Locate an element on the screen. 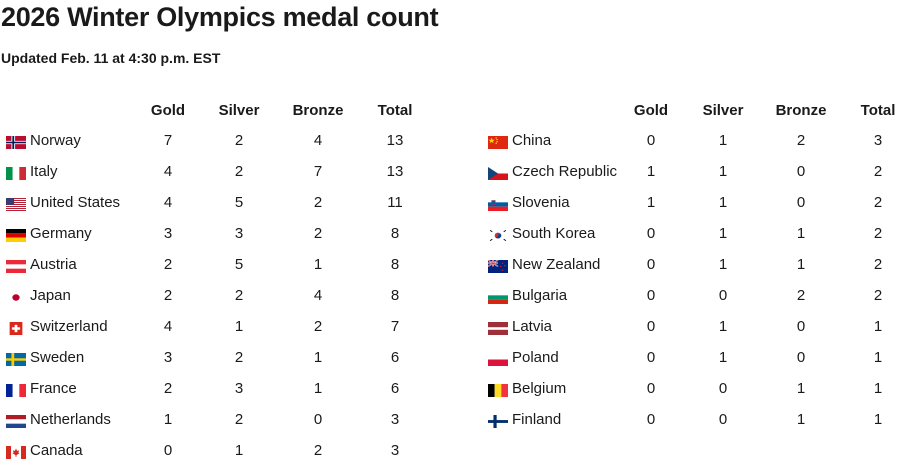  total-count: 11 is located at coordinates (395, 202).